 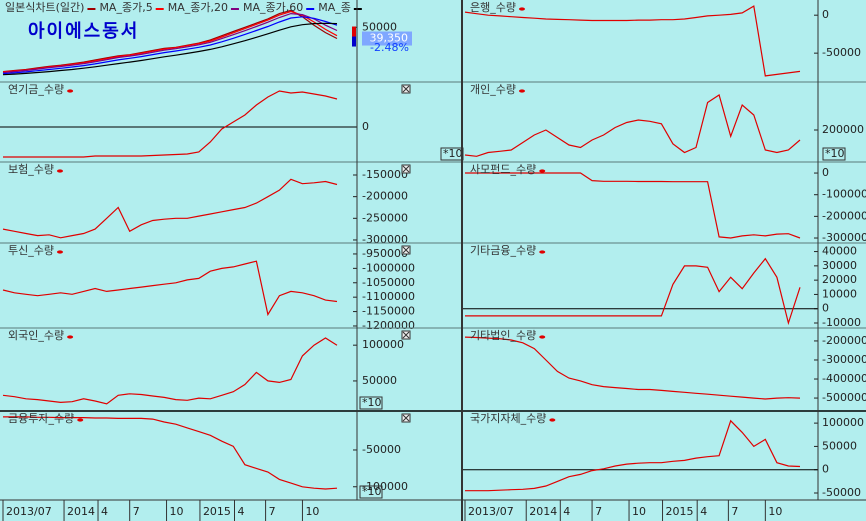 I want to click on y-tick-label: -1050000, so click(x=388, y=282).